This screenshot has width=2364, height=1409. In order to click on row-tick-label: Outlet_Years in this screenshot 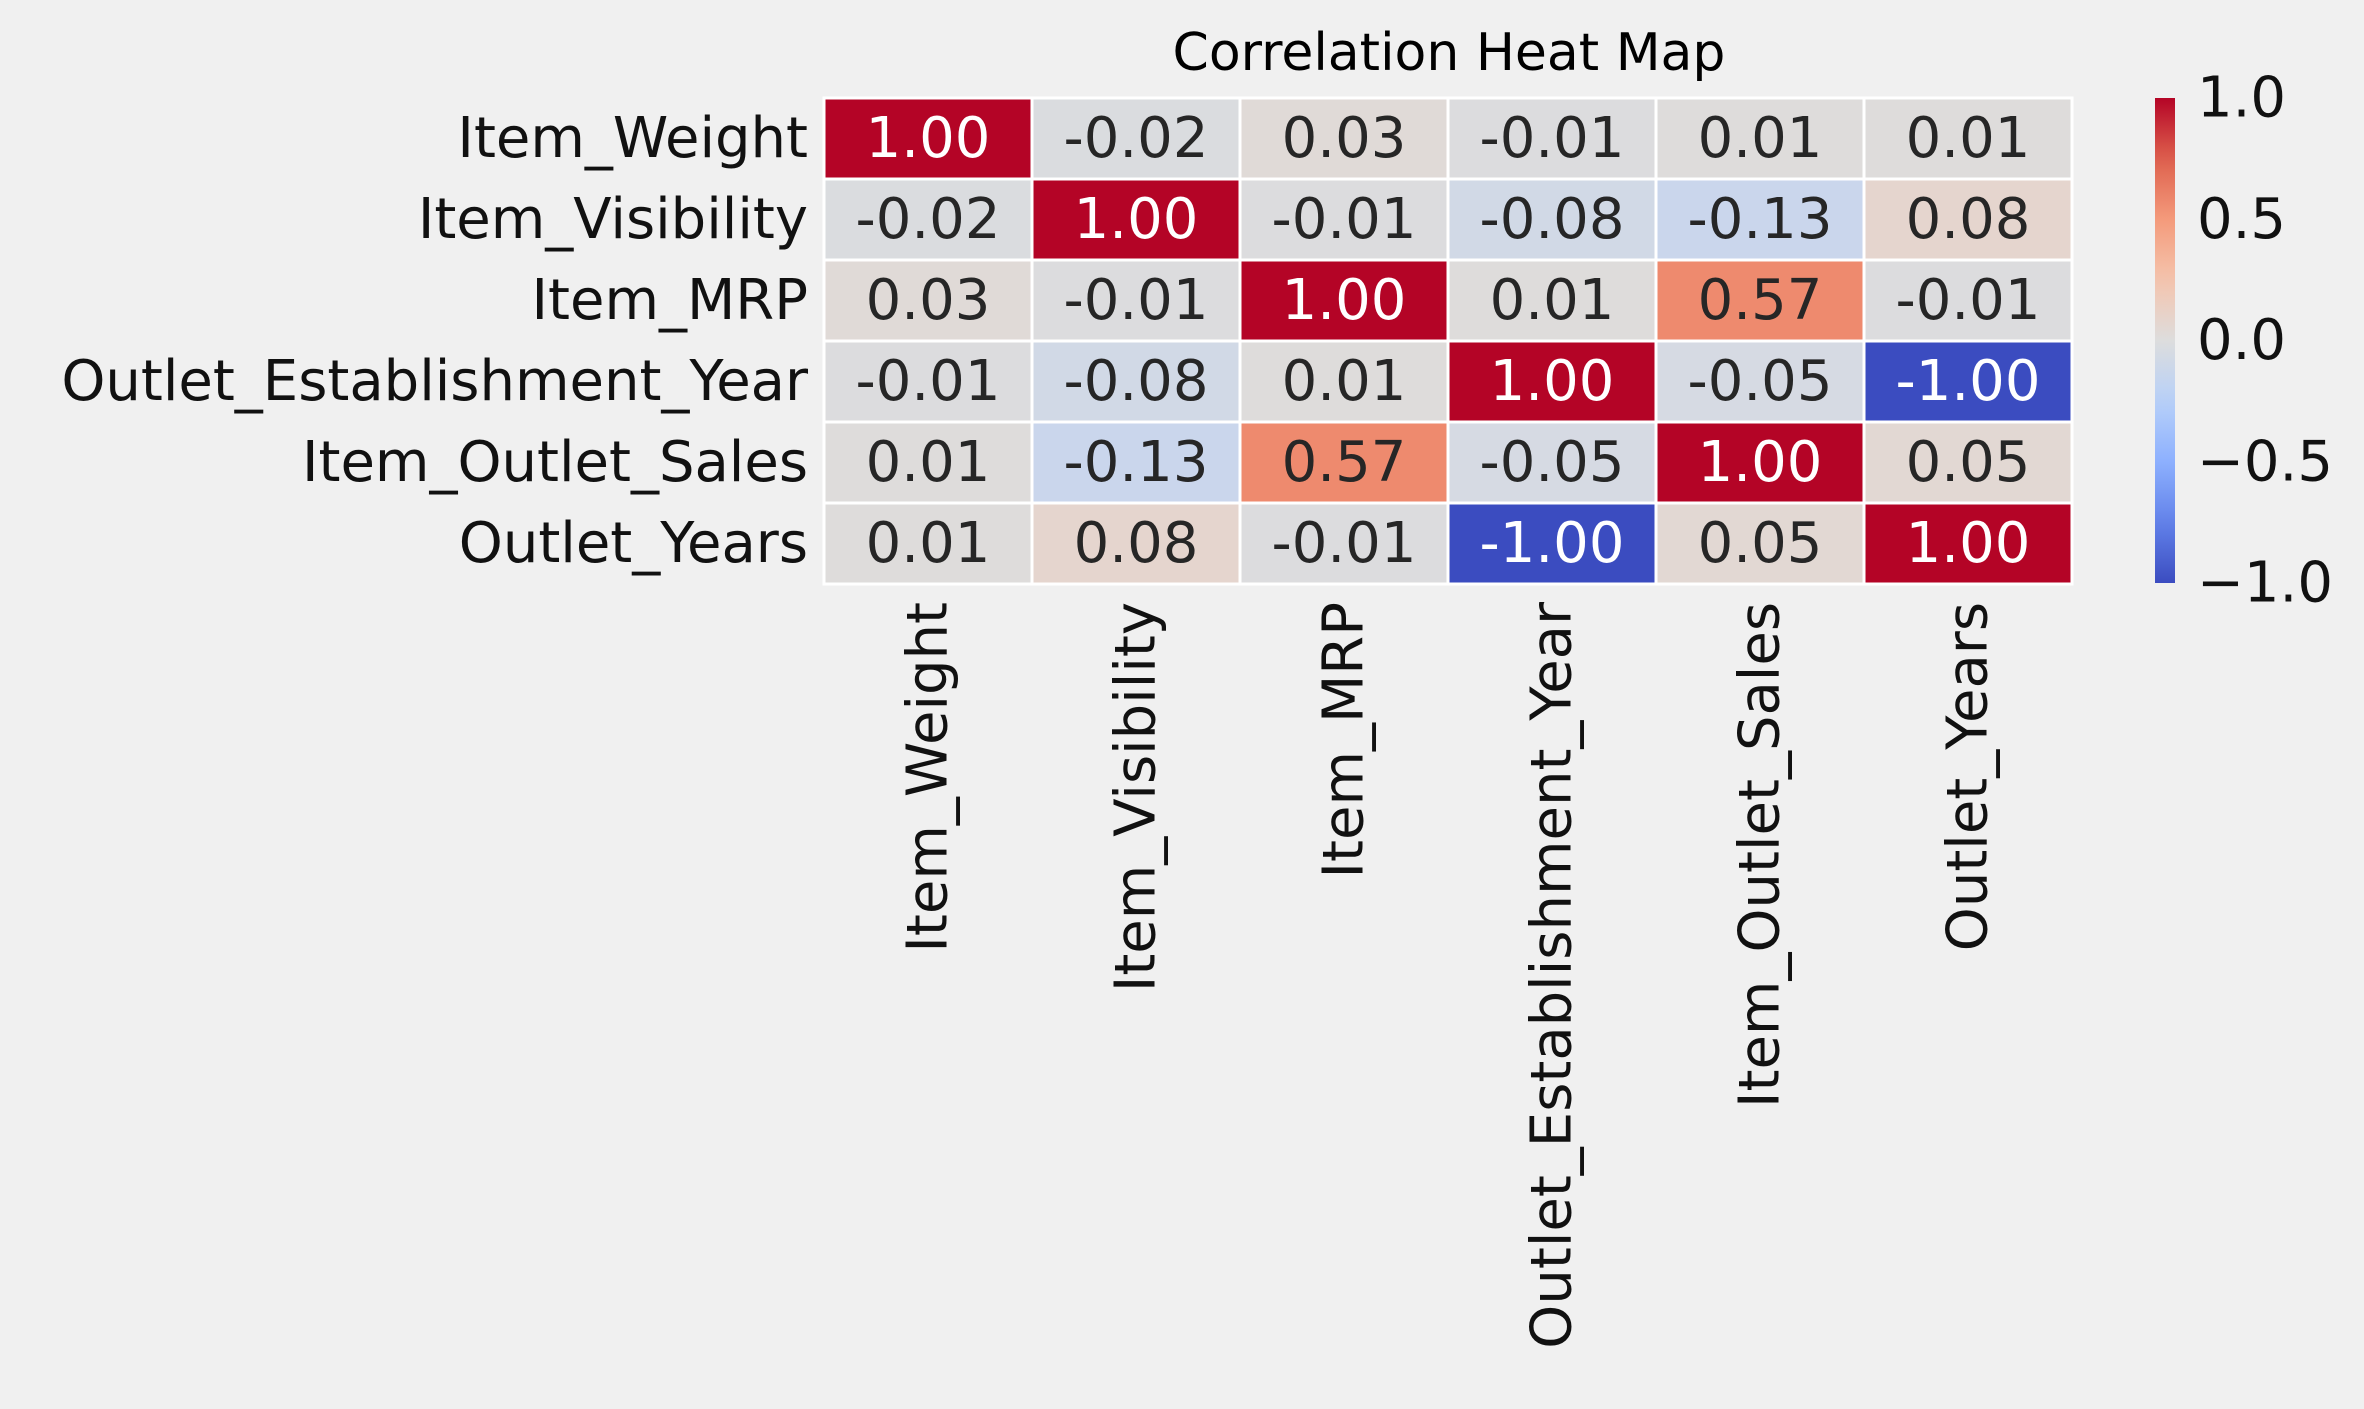, I will do `click(633, 543)`.